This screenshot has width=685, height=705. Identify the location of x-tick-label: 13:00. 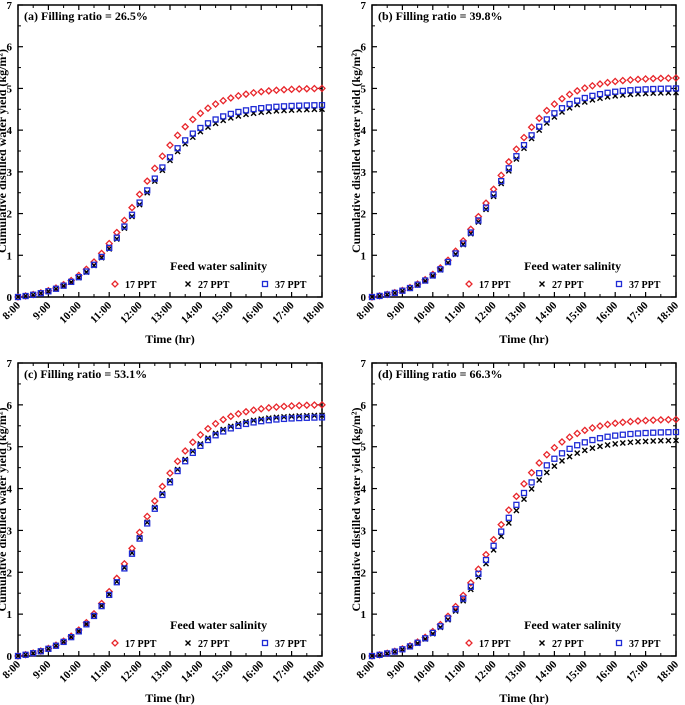
(515, 312).